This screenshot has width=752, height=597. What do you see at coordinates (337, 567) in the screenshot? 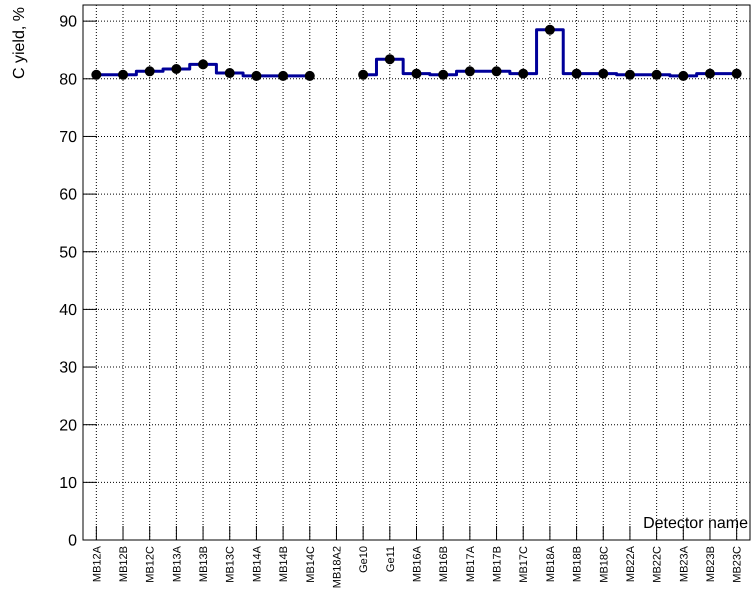
I see `x-tick-label: MB18A2` at bounding box center [337, 567].